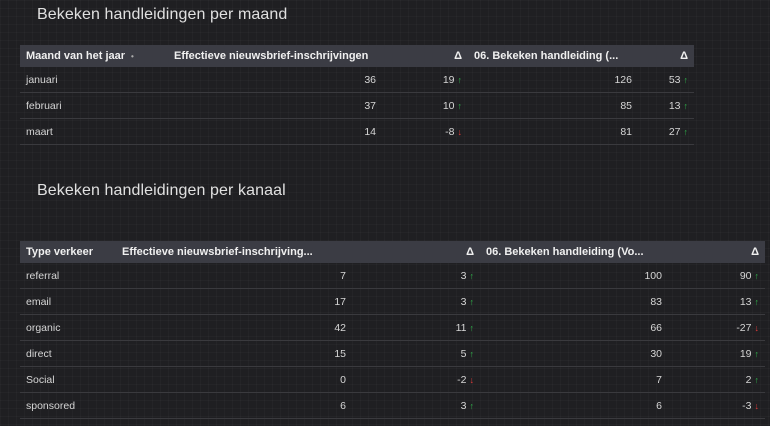 This screenshot has width=770, height=426. Describe the element at coordinates (656, 301) in the screenshot. I see `manuals-cell-value: 83` at that location.